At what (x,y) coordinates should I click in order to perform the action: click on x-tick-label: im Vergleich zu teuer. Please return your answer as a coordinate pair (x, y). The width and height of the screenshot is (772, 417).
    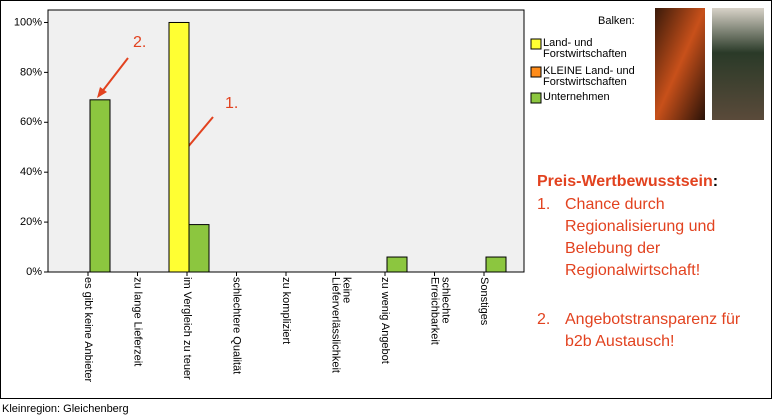
    Looking at the image, I should click on (187, 328).